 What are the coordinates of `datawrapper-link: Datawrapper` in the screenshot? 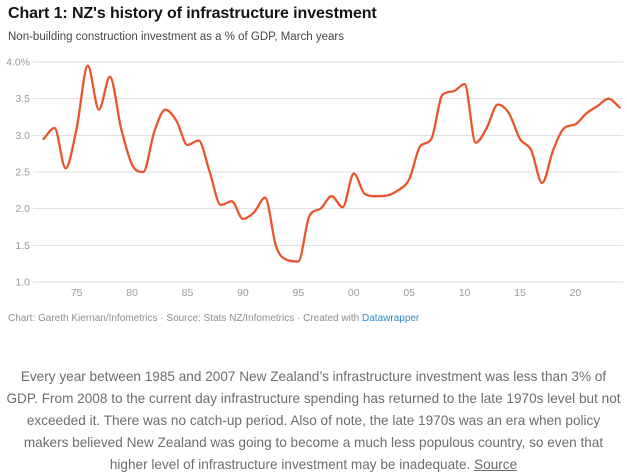 It's located at (391, 318).